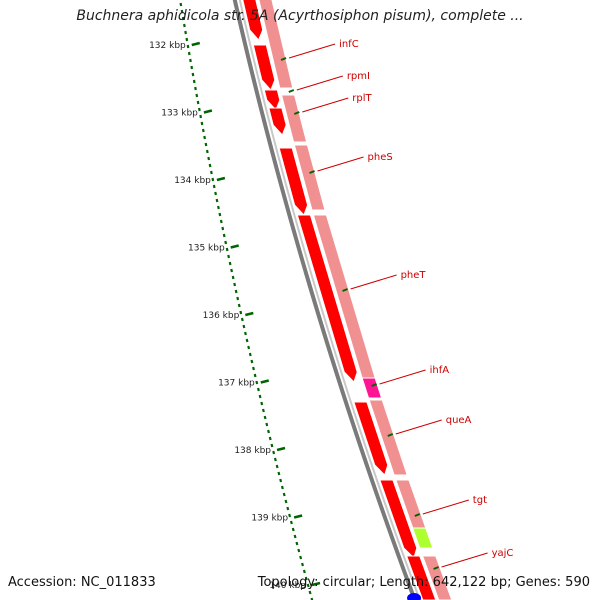 This screenshot has width=600, height=600. Describe the element at coordinates (206, 249) in the screenshot. I see `tick-label: 135 kbp` at that location.